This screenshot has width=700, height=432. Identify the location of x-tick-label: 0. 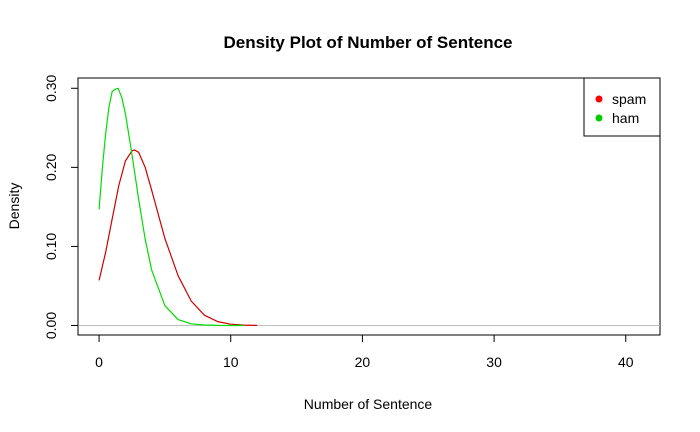
(99, 362).